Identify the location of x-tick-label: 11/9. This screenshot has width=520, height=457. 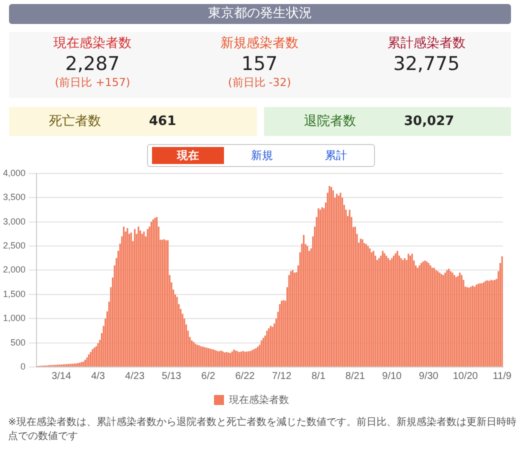
(502, 376).